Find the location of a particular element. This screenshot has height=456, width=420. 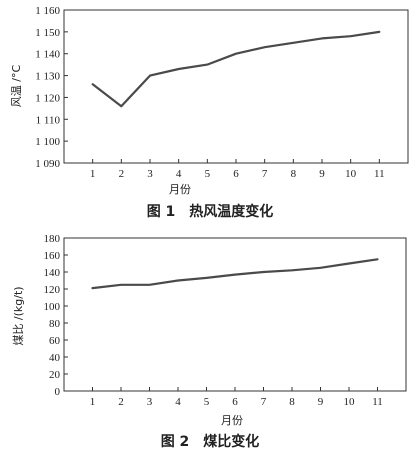

y-tick-label: 80 is located at coordinates (55, 324).